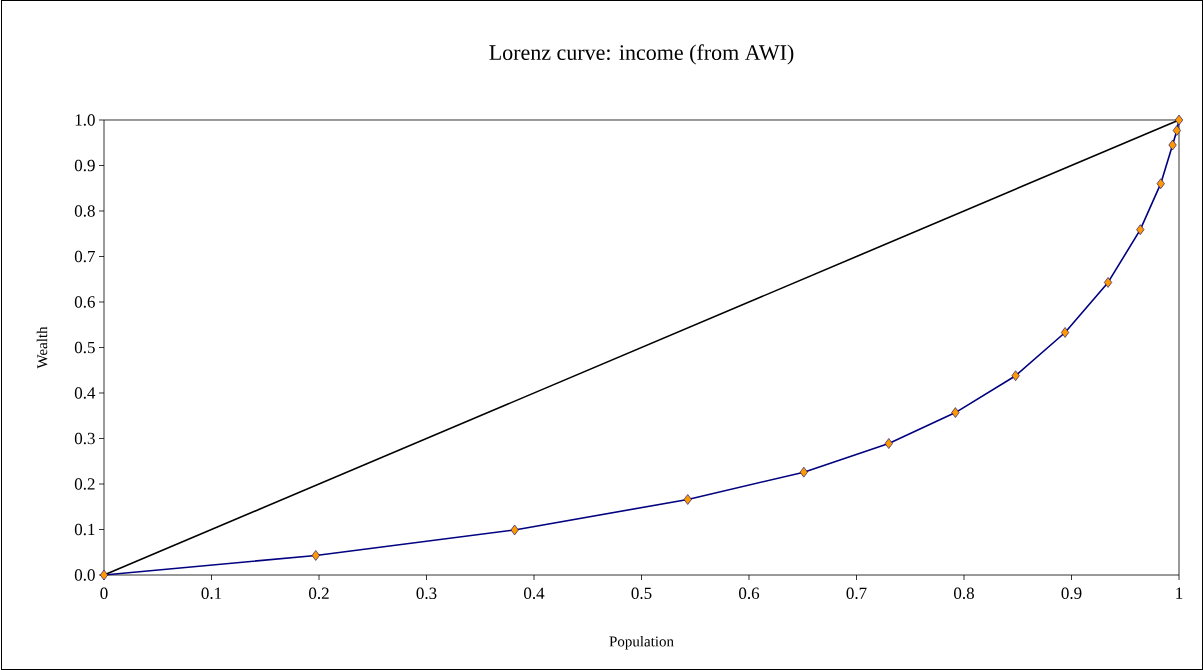  I want to click on y-tick-label: 0.3, so click(84, 438).